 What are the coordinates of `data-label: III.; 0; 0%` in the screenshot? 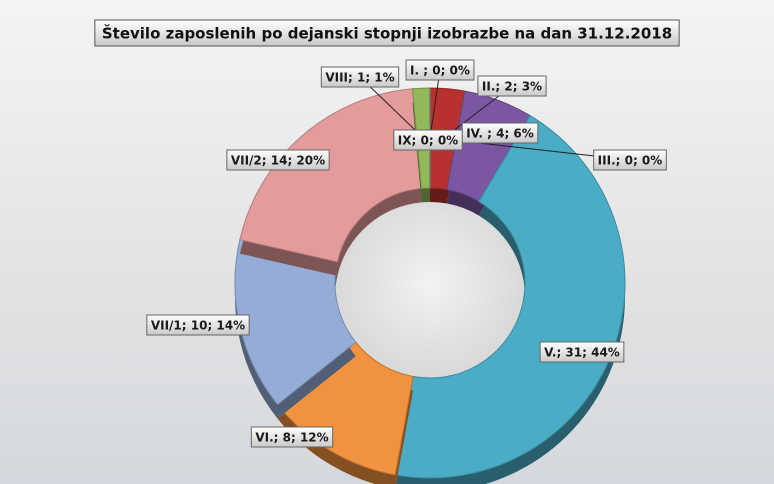 It's located at (630, 160).